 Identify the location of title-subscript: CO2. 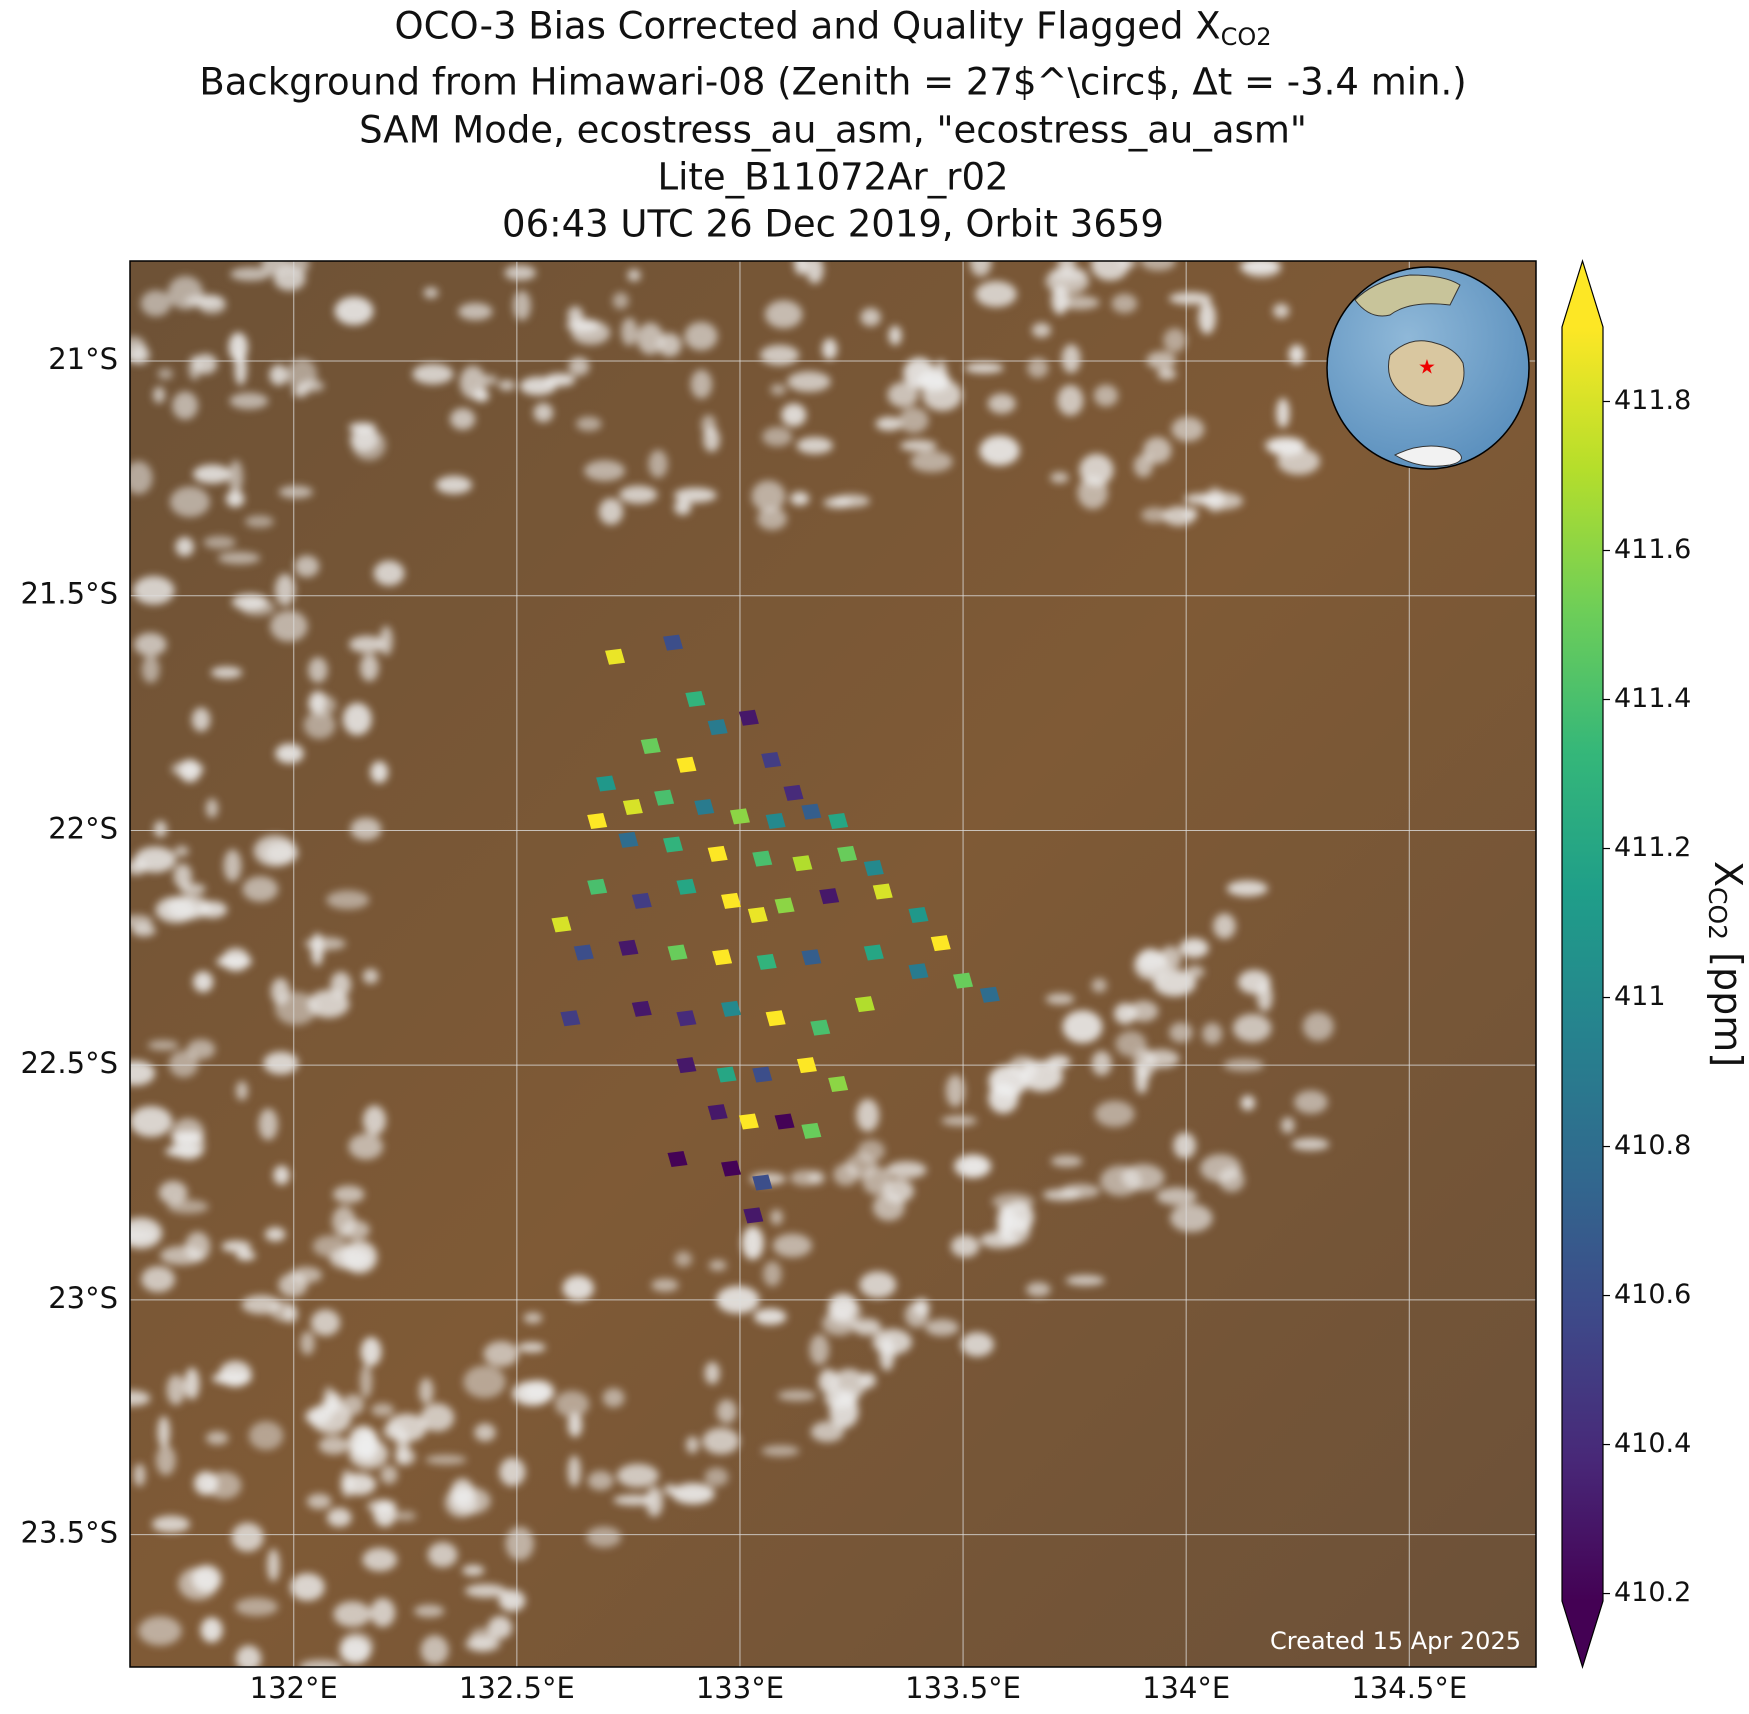
(1246, 37).